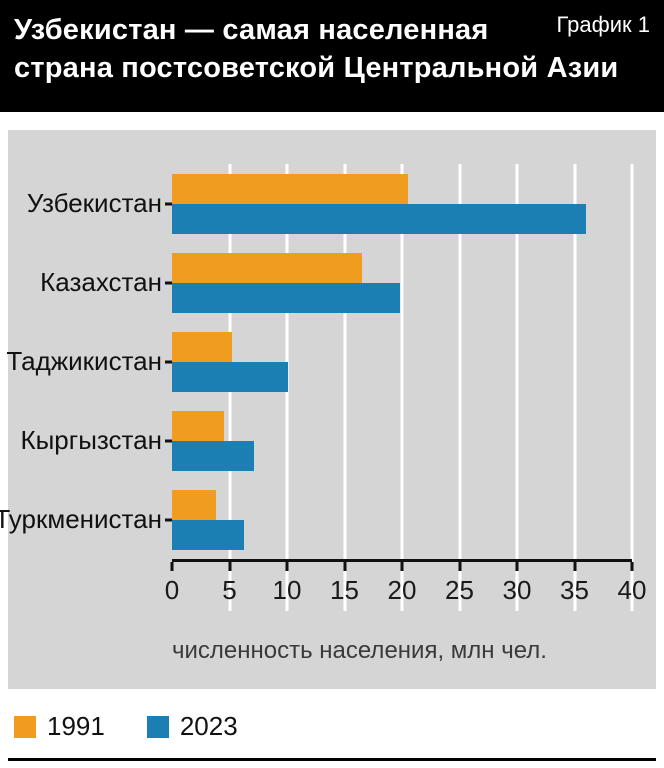 Image resolution: width=664 pixels, height=768 pixels. What do you see at coordinates (90, 440) in the screenshot?
I see `category-label: Кыргызстан` at bounding box center [90, 440].